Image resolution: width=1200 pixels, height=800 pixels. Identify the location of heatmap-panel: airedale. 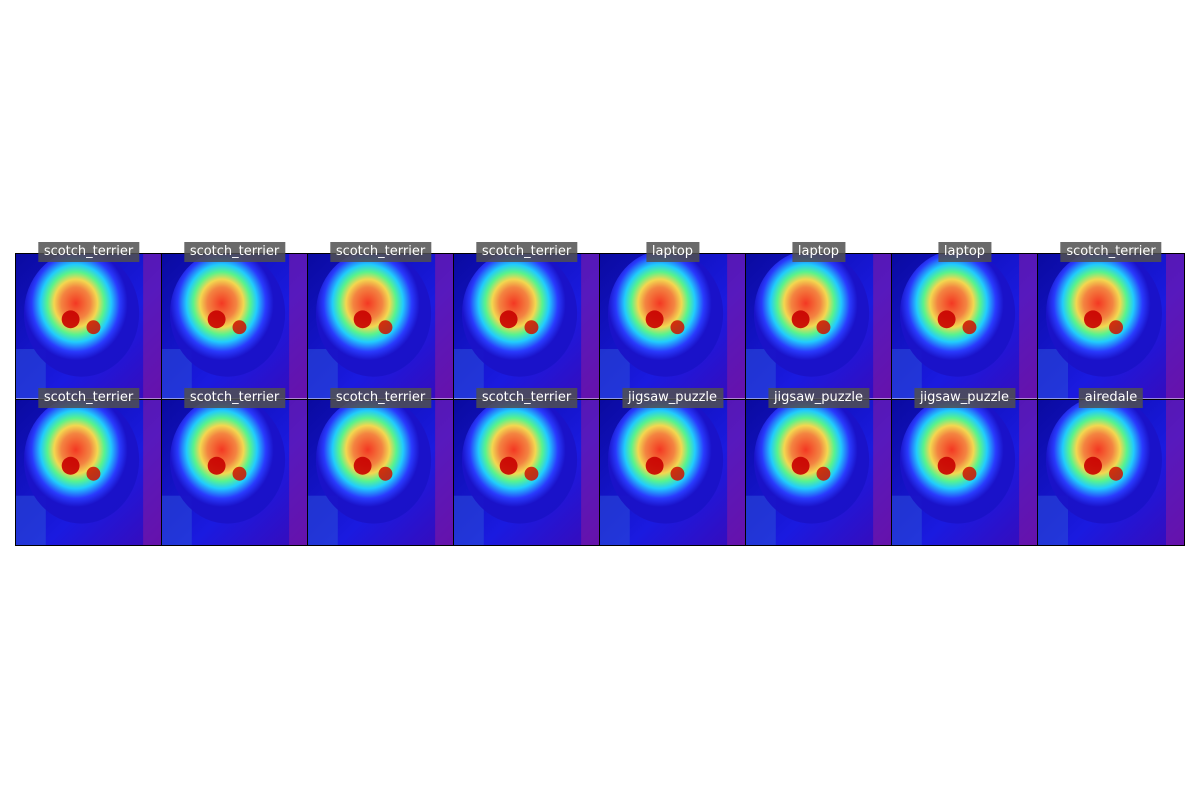
(1111, 466).